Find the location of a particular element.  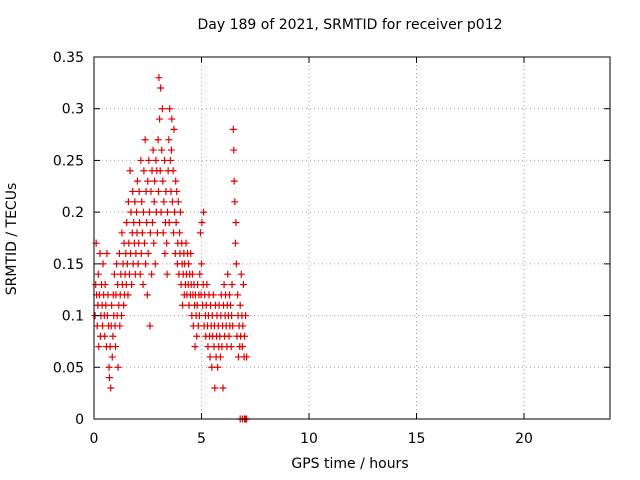

x-axis-label: GPS time / hours is located at coordinates (350, 464).